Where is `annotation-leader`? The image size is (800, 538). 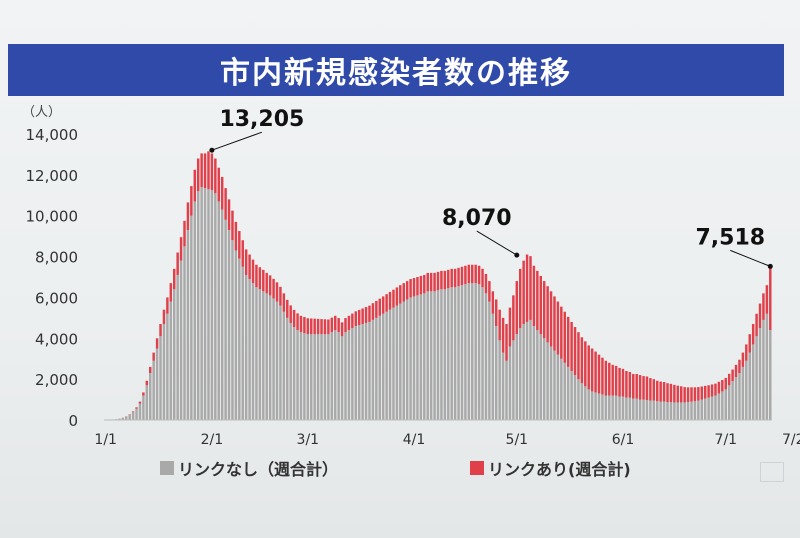 annotation-leader is located at coordinates (750, 258).